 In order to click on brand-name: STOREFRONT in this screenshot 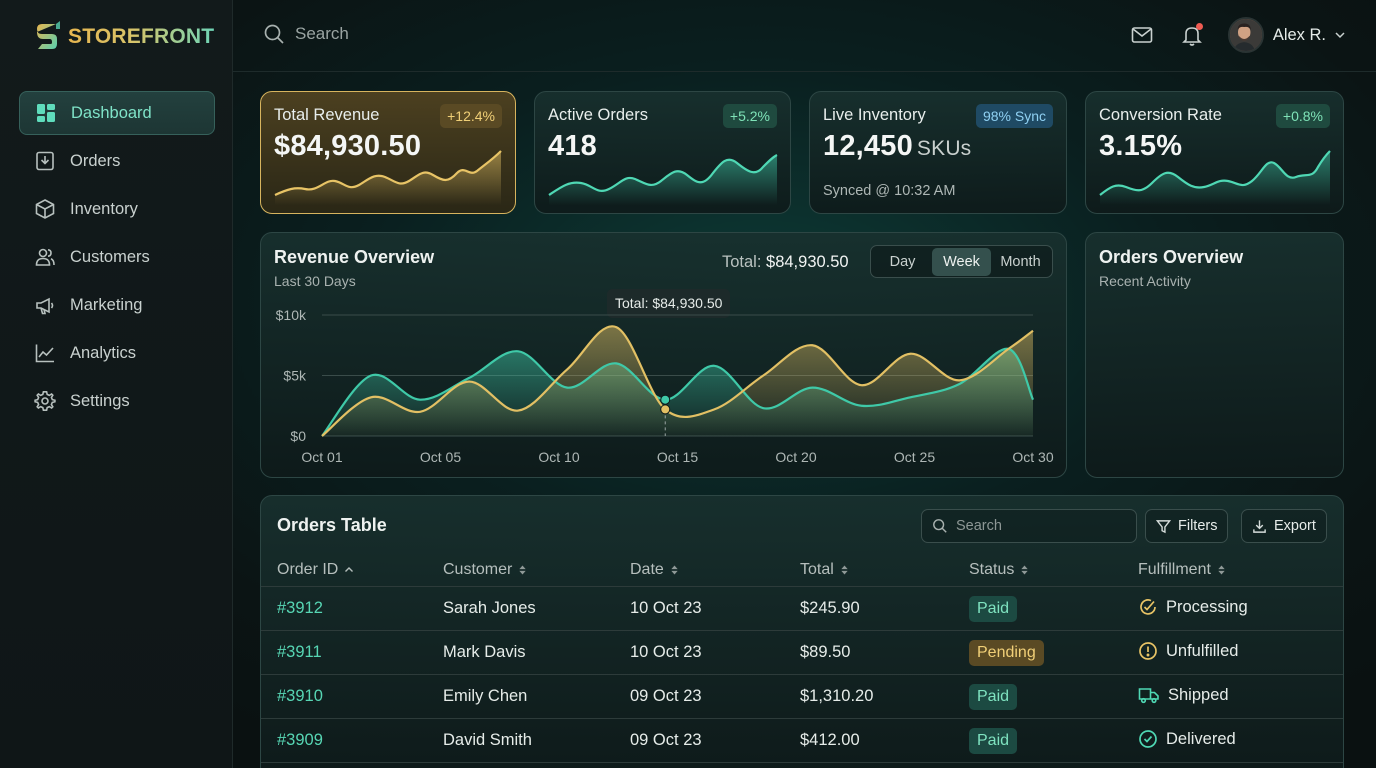, I will do `click(141, 36)`.